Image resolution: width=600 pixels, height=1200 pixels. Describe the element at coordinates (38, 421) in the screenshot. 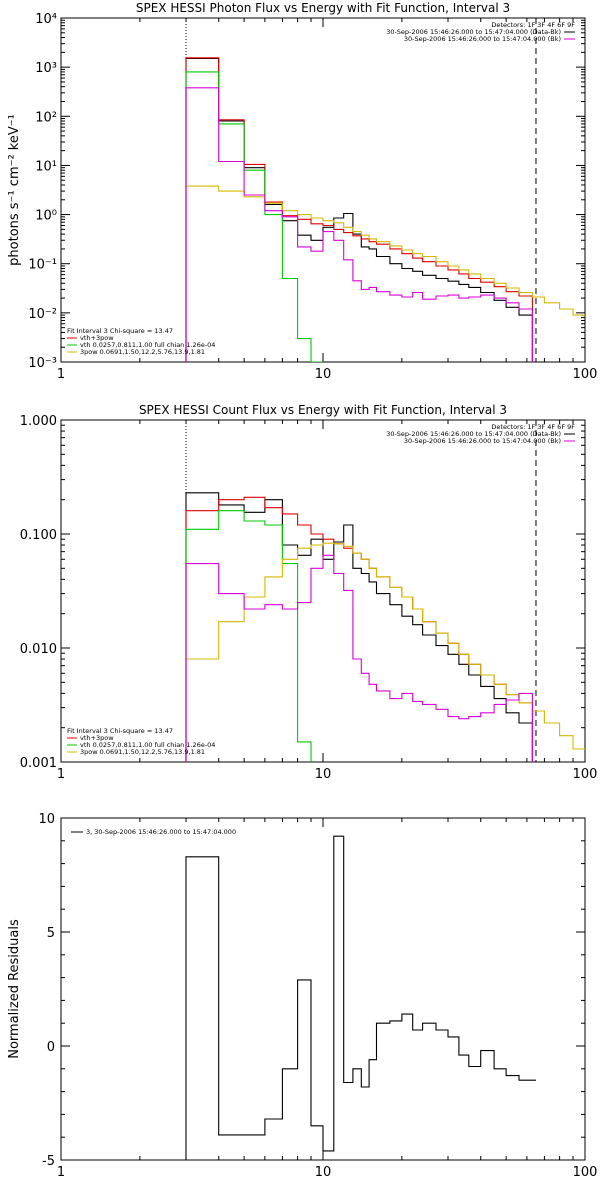

I see `y-tick-label: 1.000` at that location.